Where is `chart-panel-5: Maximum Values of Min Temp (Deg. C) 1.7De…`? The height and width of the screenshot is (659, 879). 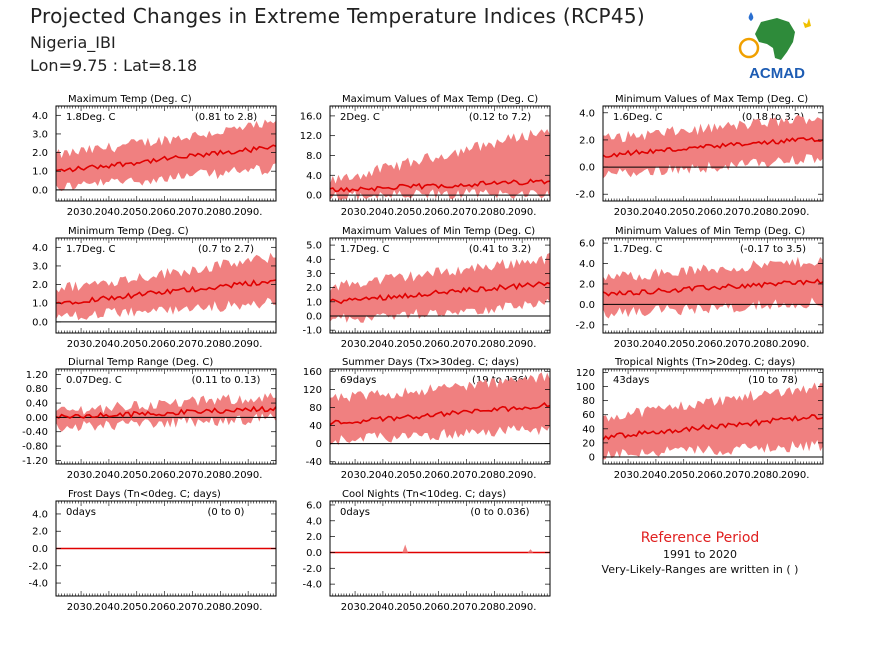
chart-panel-5: Maximum Values of Min Temp (Deg. C) 1.7De… is located at coordinates (426, 288).